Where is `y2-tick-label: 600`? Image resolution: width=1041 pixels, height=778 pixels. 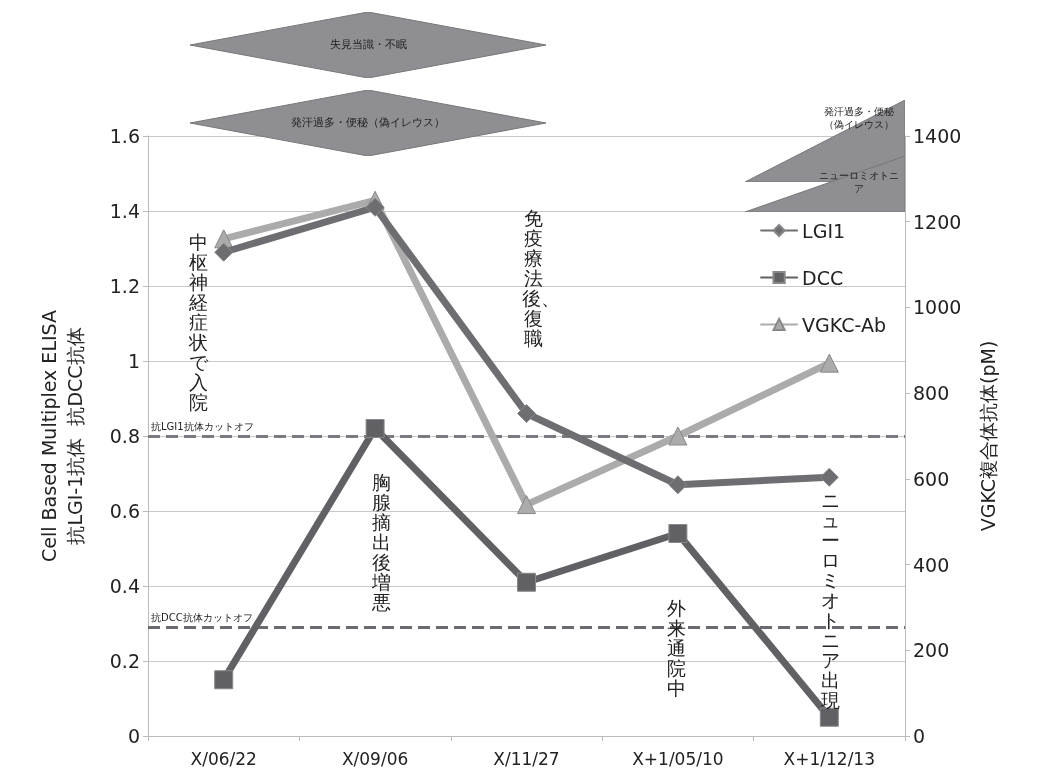
y2-tick-label: 600 is located at coordinates (931, 478).